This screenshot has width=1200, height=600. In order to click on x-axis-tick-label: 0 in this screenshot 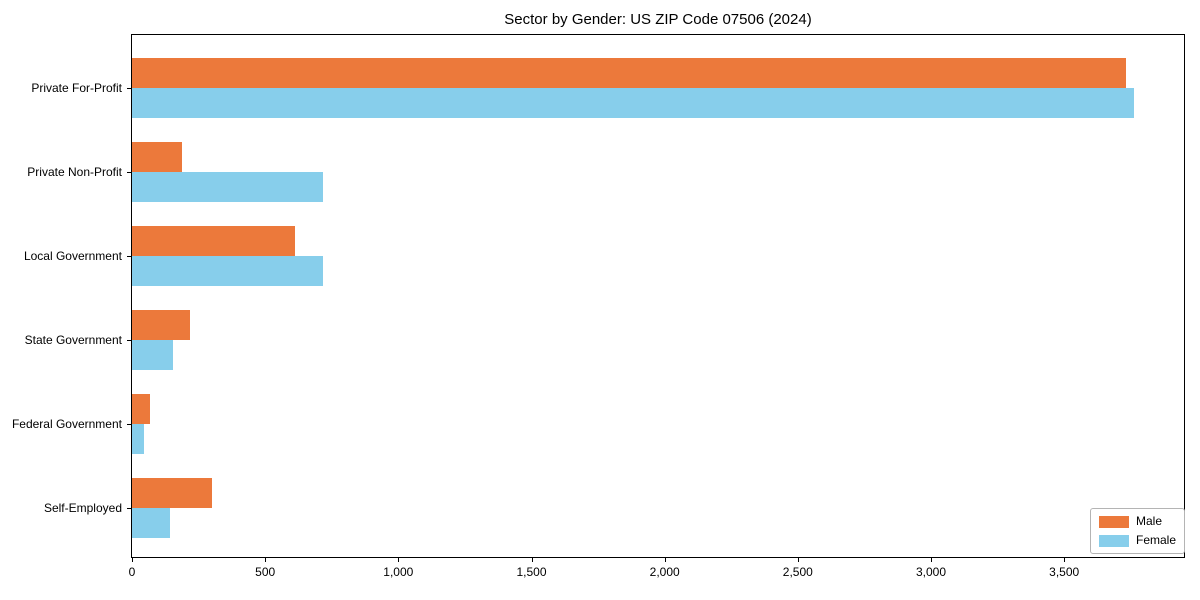, I will do `click(132, 572)`.